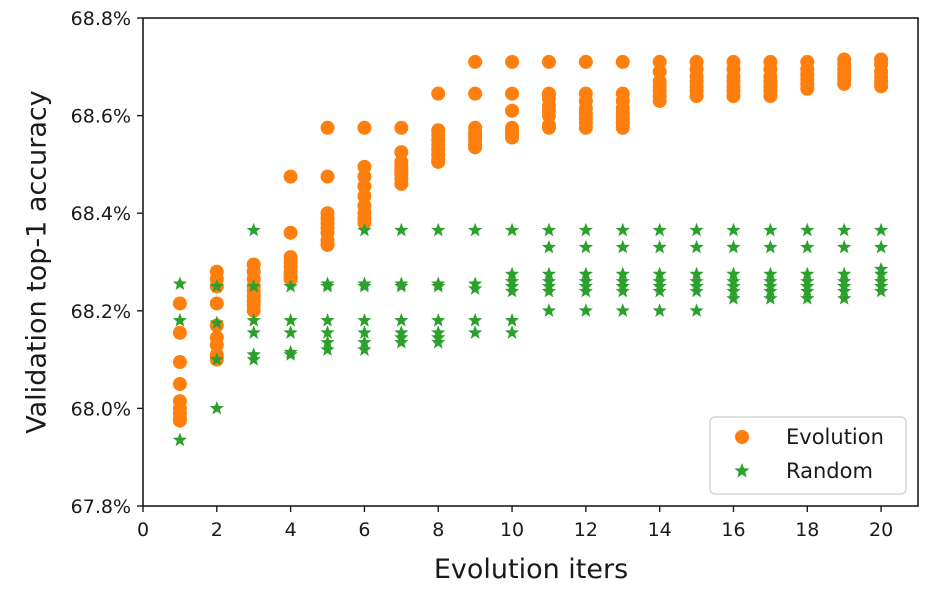 The height and width of the screenshot is (592, 935). I want to click on x-tick-label: 0, so click(143, 530).